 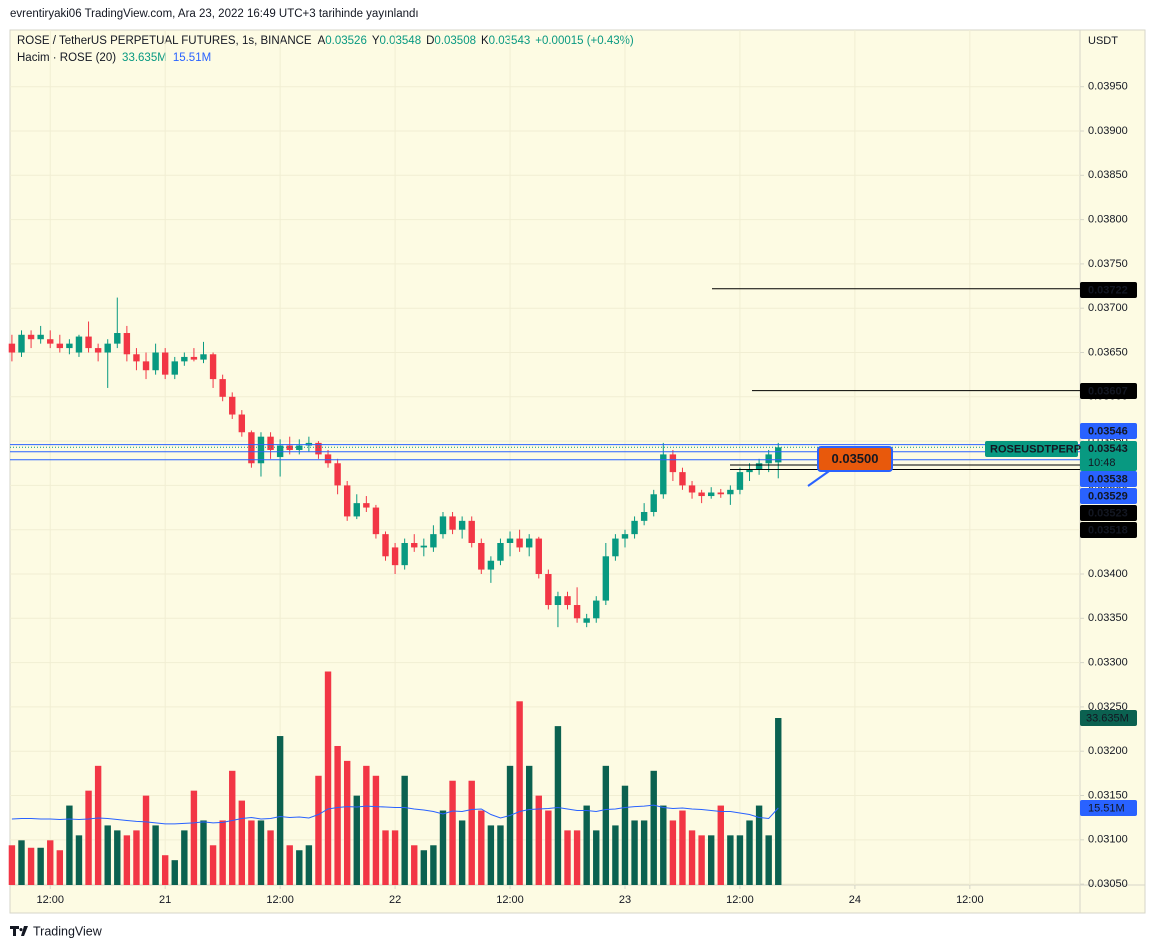 I want to click on last-price-label: 0.03543, so click(x=1108, y=449).